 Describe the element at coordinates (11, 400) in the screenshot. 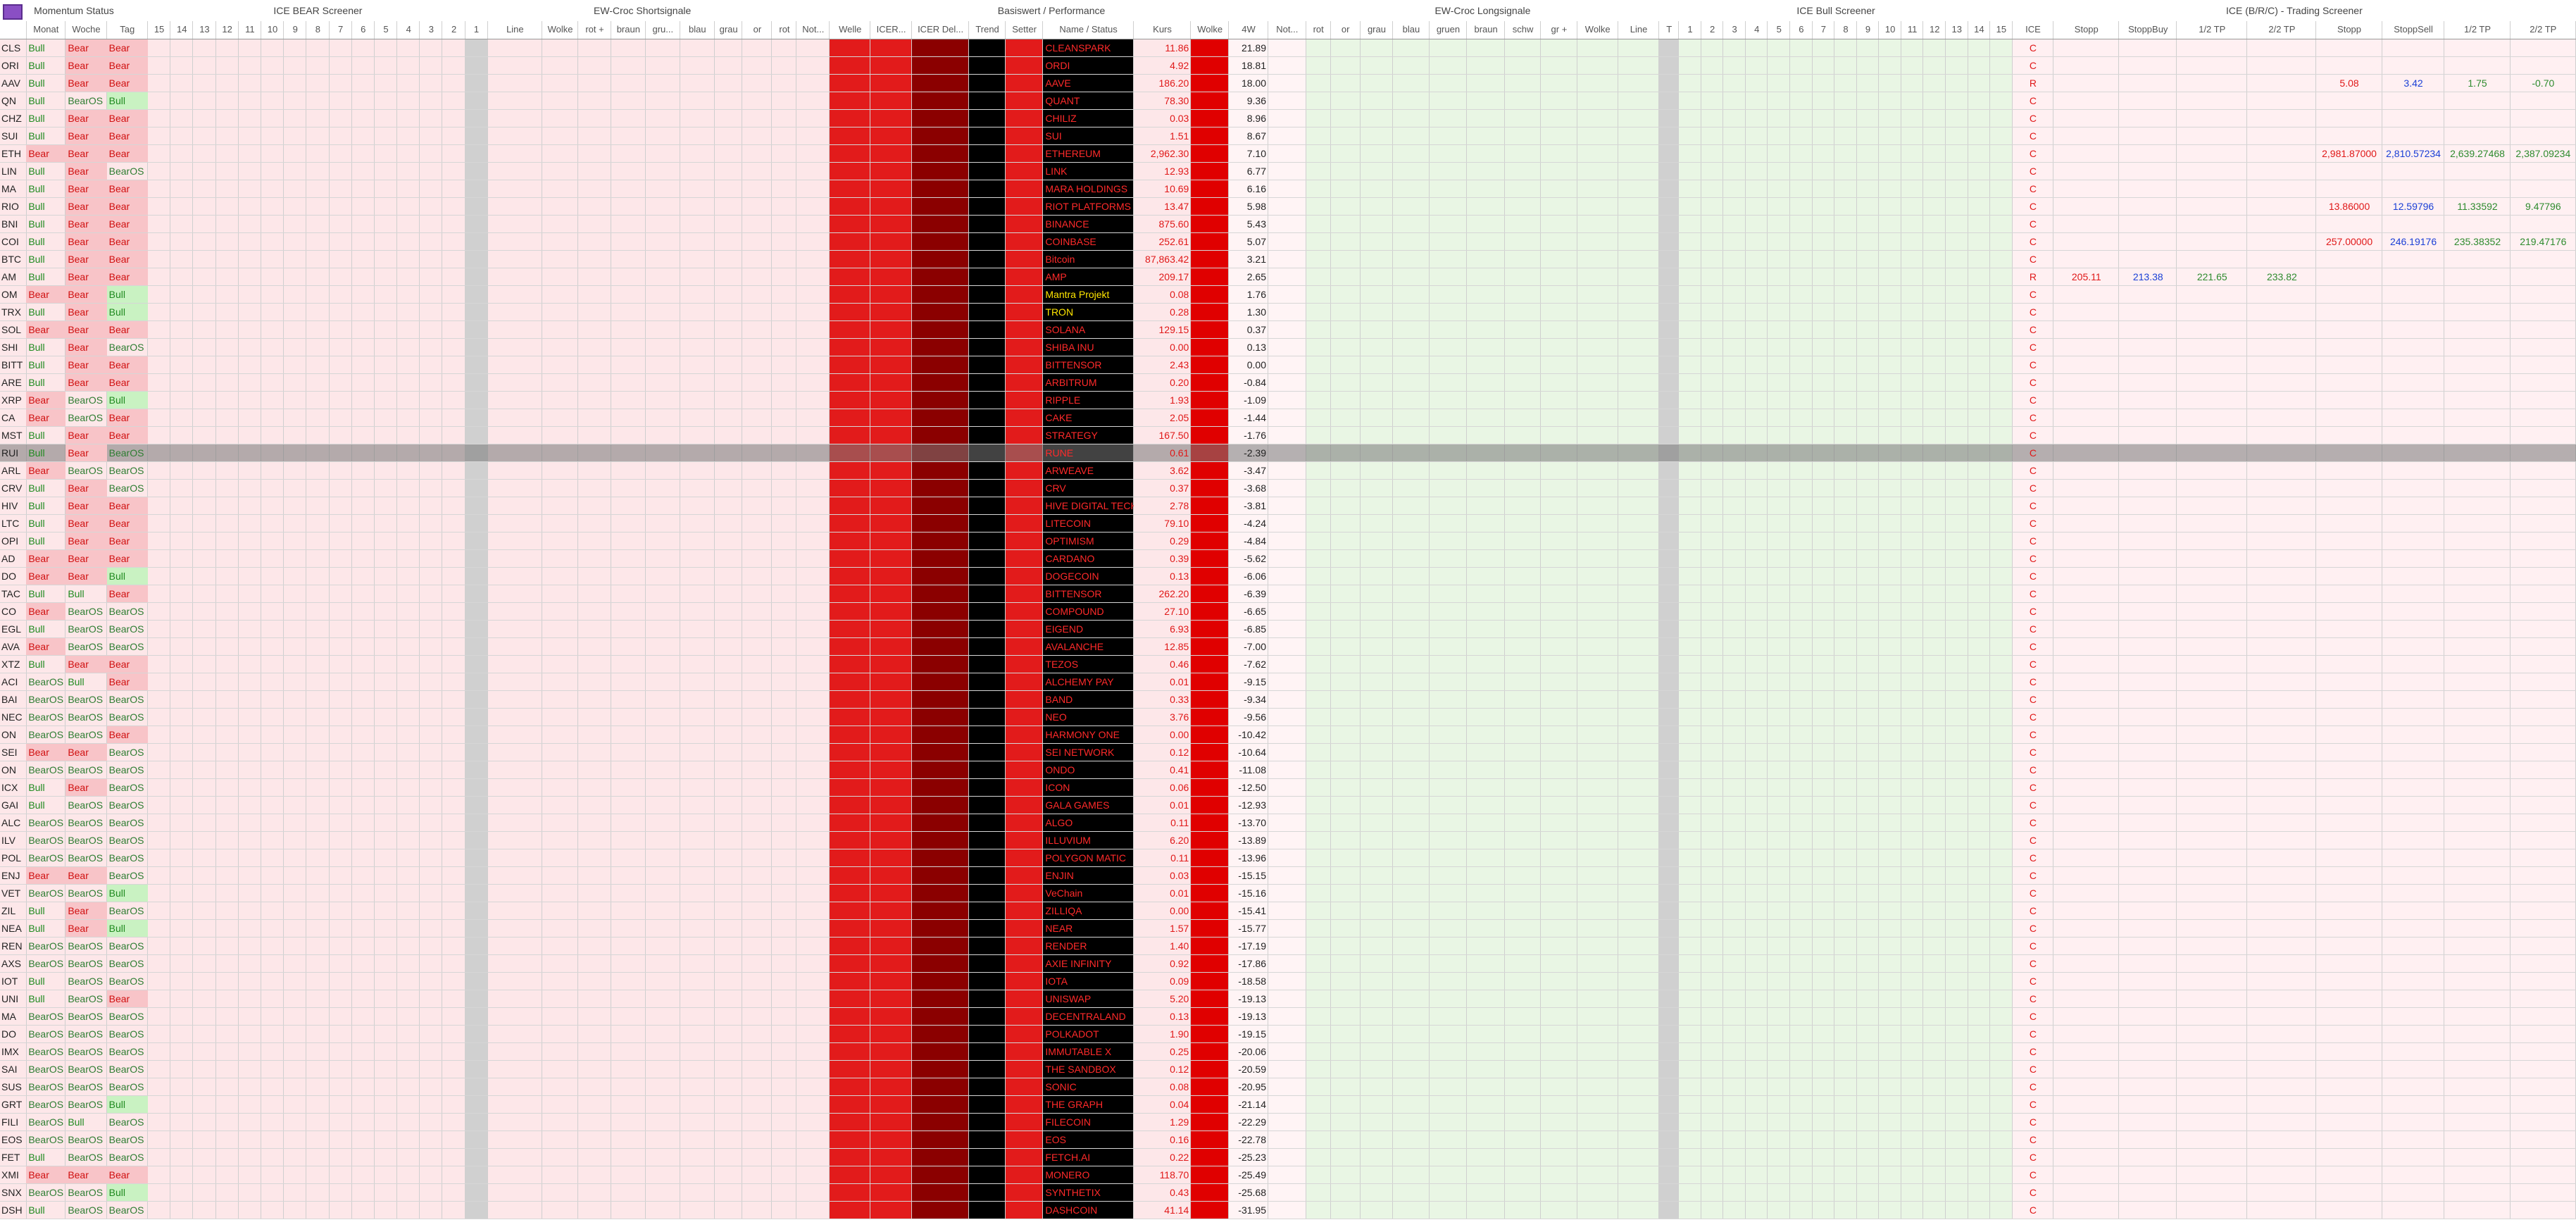

I see `ticker: XRP` at that location.